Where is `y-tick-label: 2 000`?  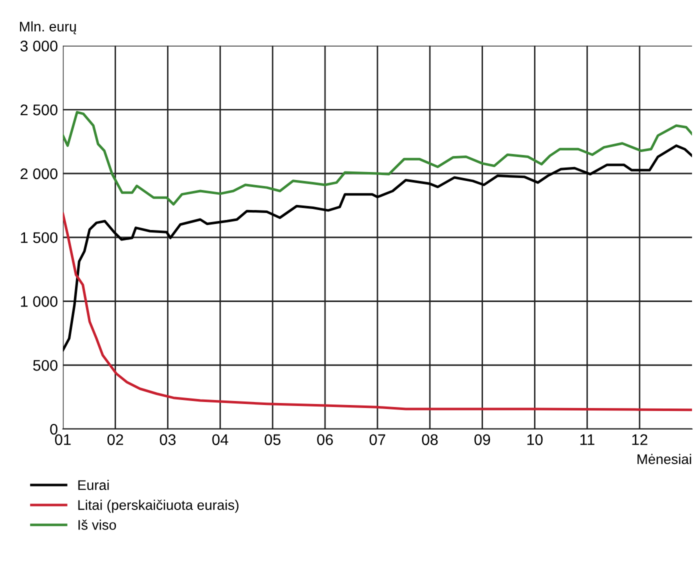 y-tick-label: 2 000 is located at coordinates (39, 174).